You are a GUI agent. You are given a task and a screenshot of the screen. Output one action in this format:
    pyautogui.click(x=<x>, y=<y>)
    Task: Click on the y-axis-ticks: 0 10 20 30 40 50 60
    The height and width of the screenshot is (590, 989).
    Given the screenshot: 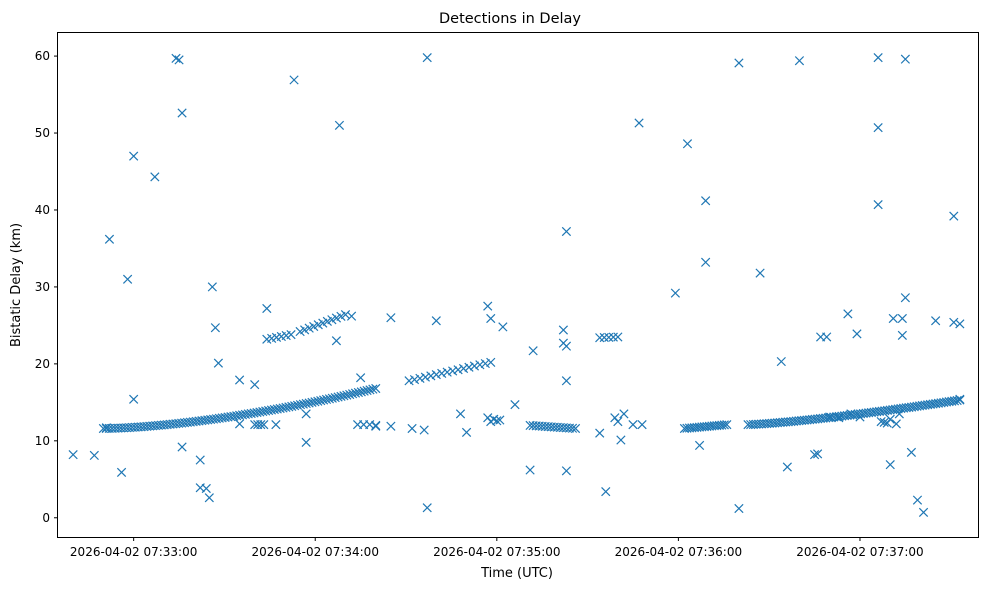 What is the action you would take?
    pyautogui.click(x=46, y=287)
    